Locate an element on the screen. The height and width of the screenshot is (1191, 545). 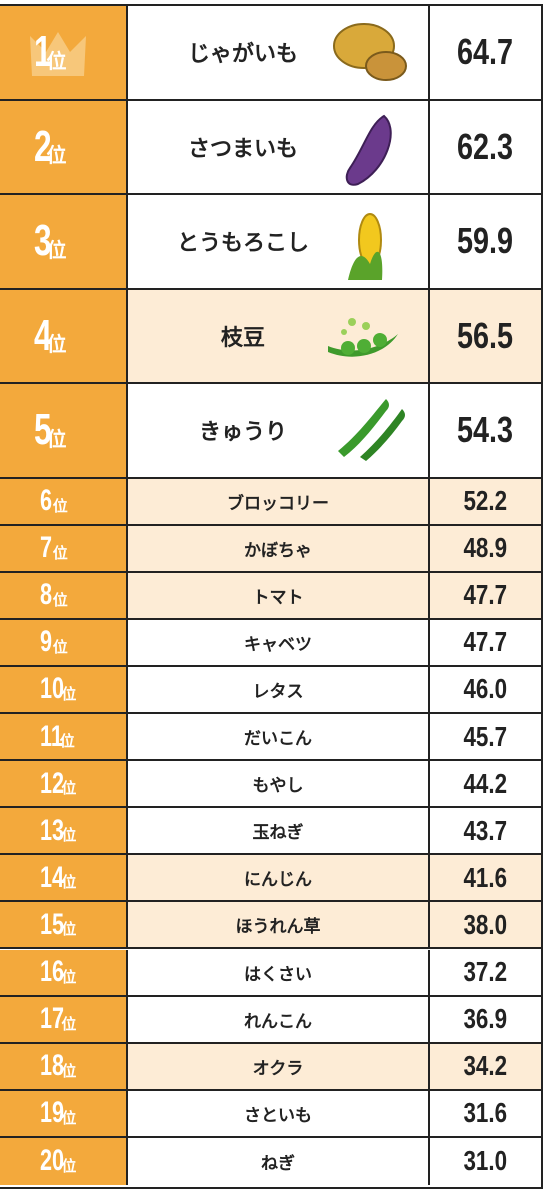
table-row: 10 位 レタス 46.0 is located at coordinates (270, 690).